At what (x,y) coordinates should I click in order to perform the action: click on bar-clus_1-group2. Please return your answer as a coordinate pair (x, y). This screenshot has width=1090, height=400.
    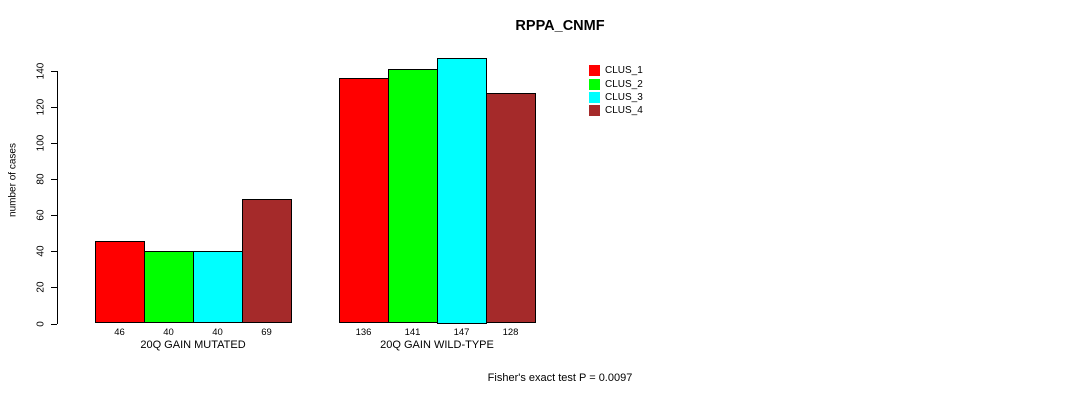
    Looking at the image, I should click on (364, 201).